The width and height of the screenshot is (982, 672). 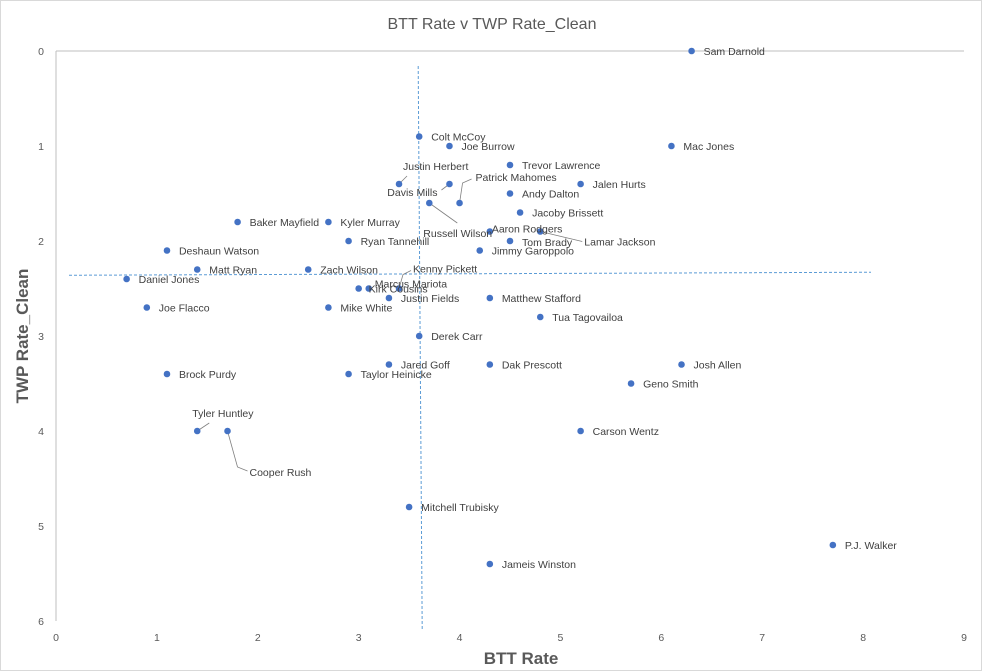 What do you see at coordinates (718, 366) in the screenshot?
I see `data-label: Josh Allen` at bounding box center [718, 366].